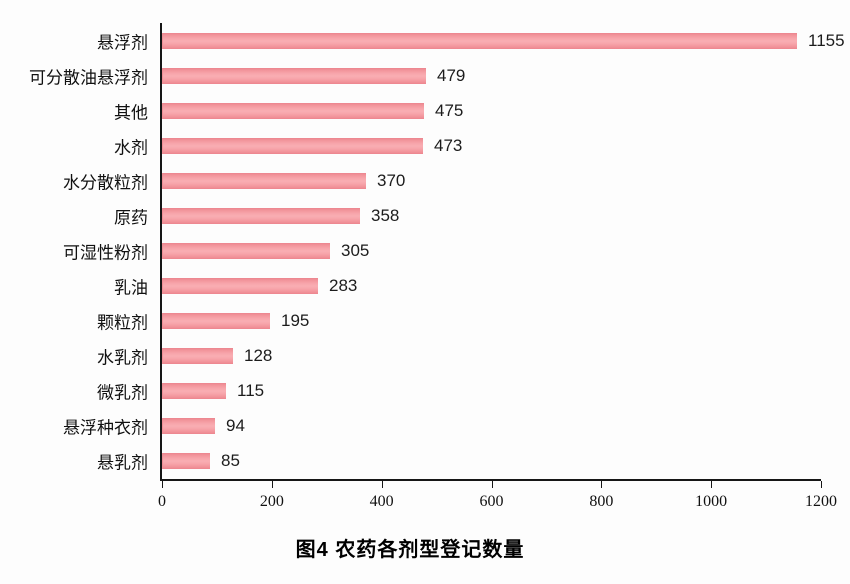  I want to click on value-label: 473, so click(448, 145).